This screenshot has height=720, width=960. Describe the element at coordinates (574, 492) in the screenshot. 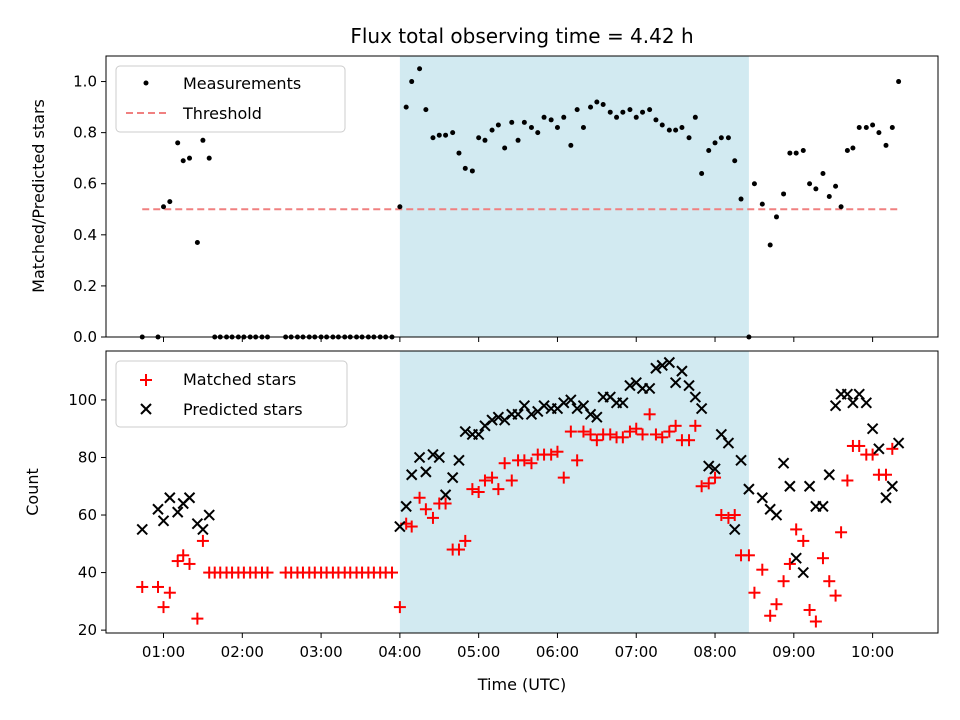

I see `count-observing-span` at that location.